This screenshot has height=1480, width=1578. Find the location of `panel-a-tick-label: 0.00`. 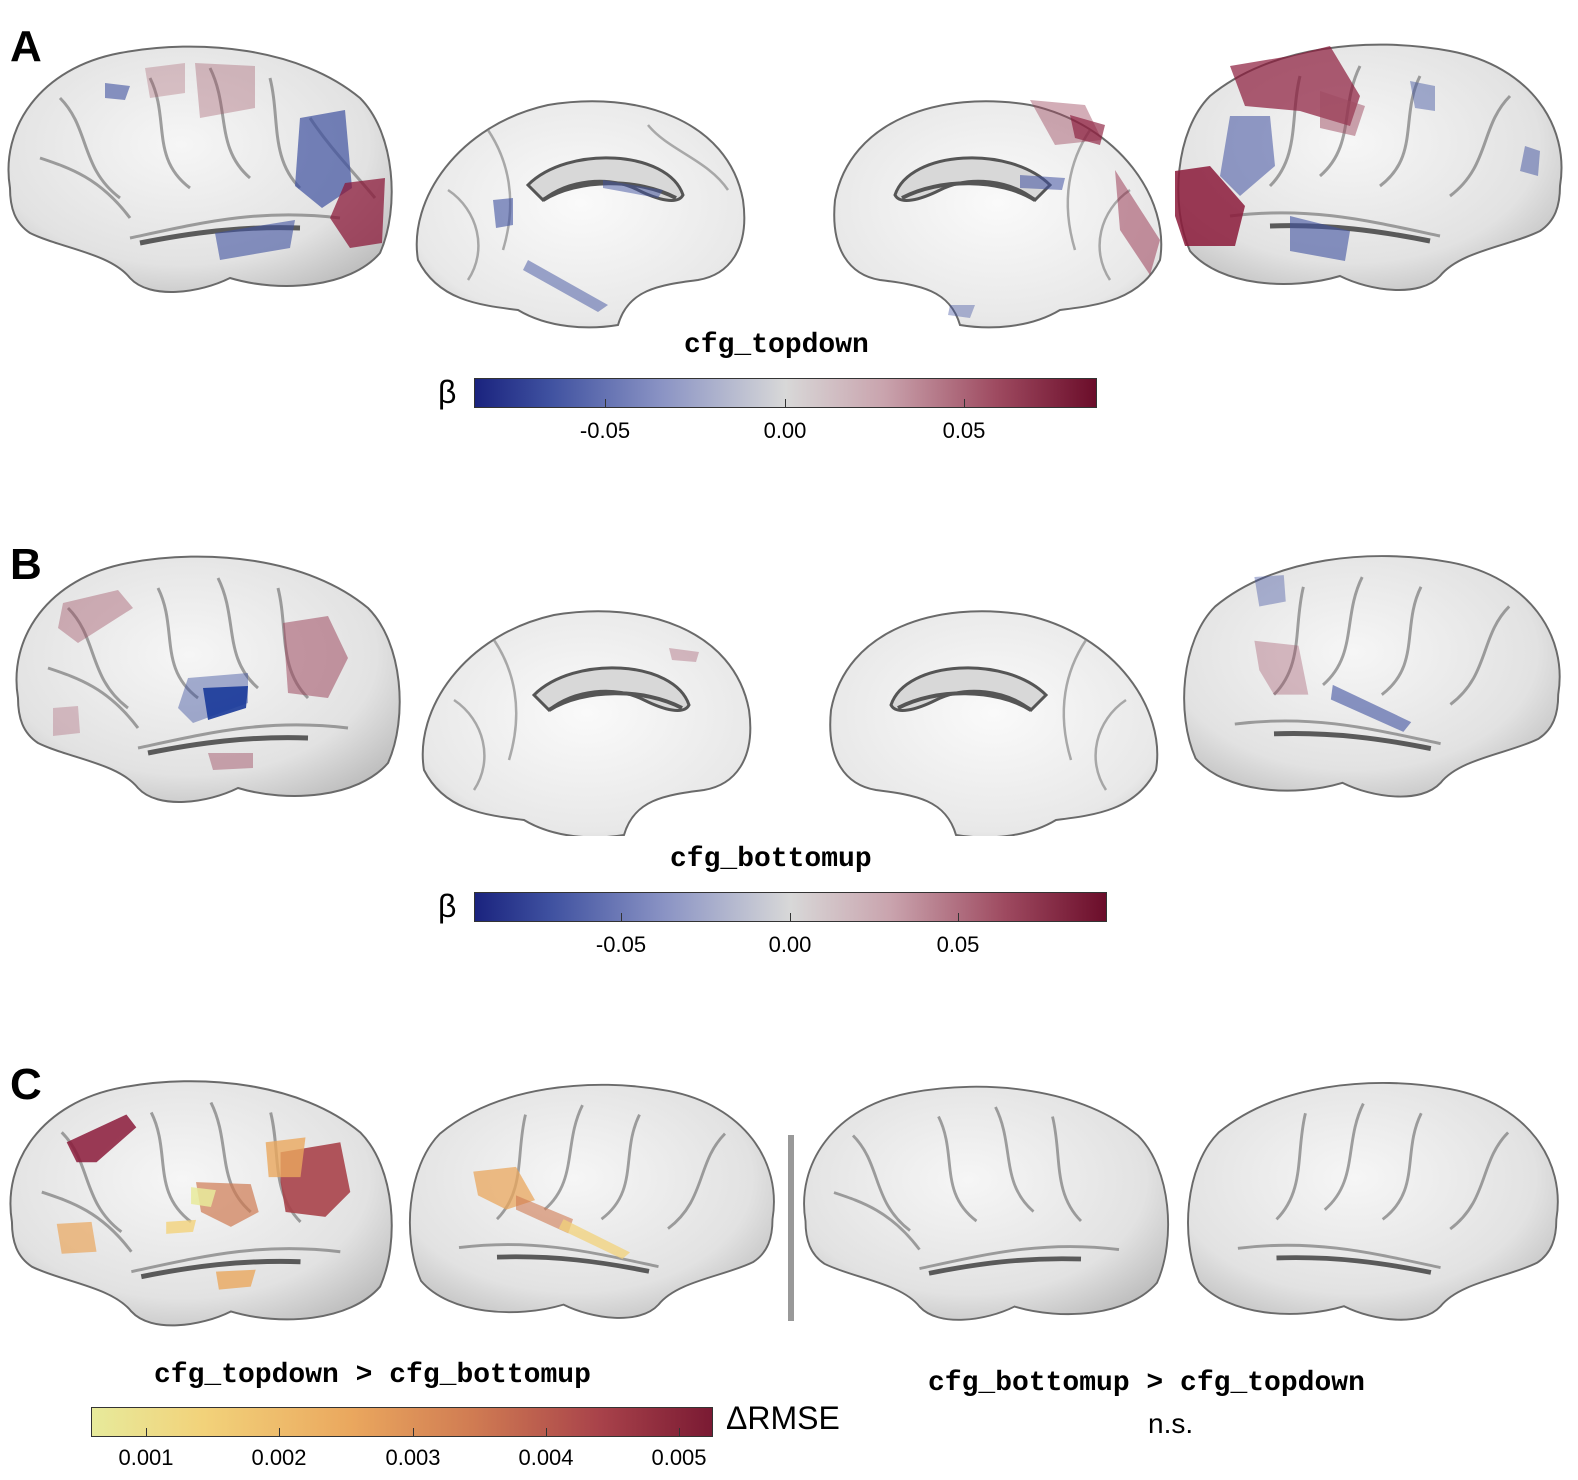

panel-a-tick-label: 0.00 is located at coordinates (785, 430).